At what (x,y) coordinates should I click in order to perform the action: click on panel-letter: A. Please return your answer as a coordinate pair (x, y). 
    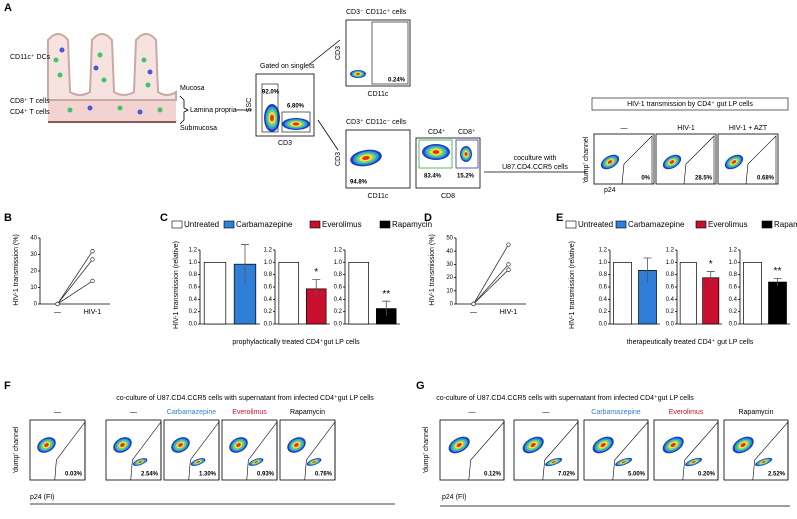
    Looking at the image, I should click on (8, 8).